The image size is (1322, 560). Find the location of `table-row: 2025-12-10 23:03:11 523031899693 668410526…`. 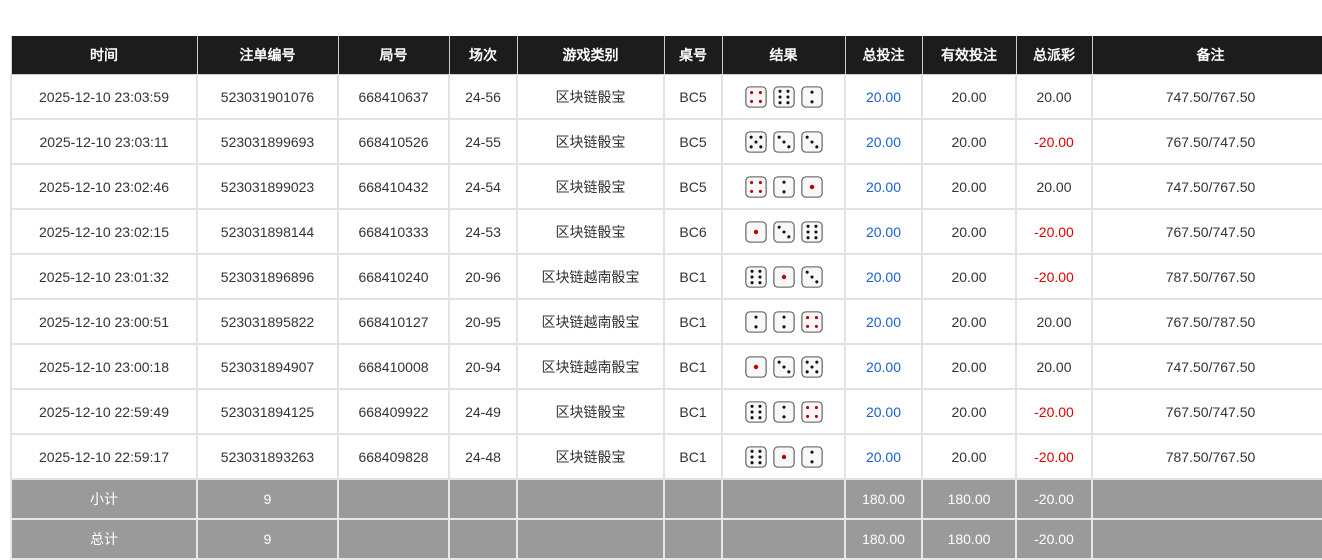

table-row: 2025-12-10 23:03:11 523031899693 668410526… is located at coordinates (666, 141).